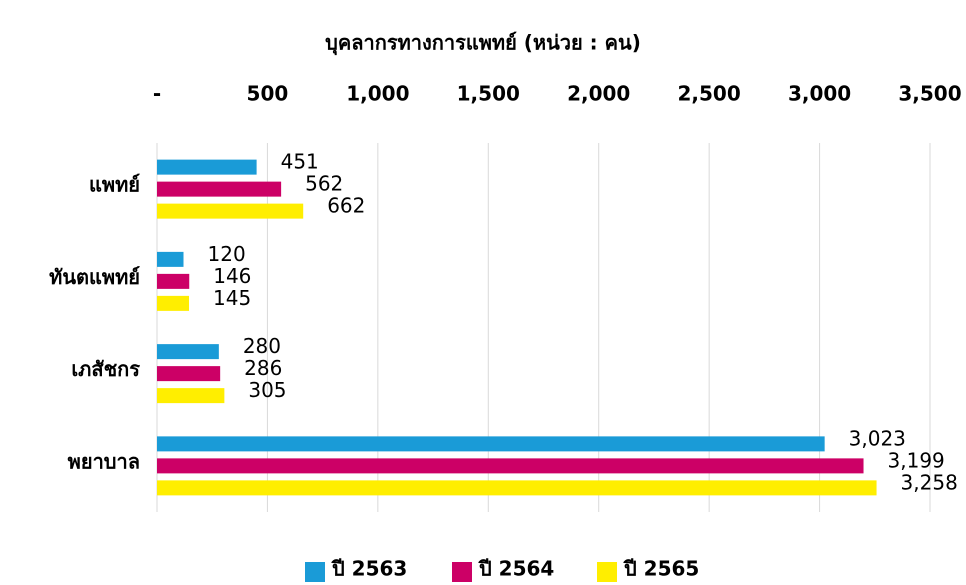  Describe the element at coordinates (483, 43) in the screenshot. I see `chart-title: บุคลากรทางการแพทย์ (หน่วย : คน)` at that location.